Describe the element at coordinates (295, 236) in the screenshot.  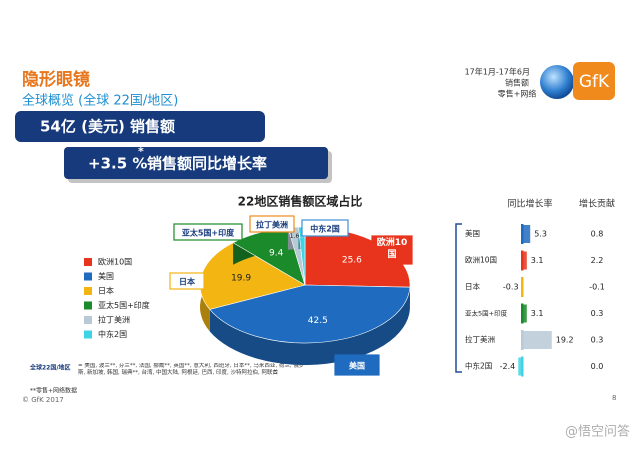
I see `slice-label: 1.6` at that location.